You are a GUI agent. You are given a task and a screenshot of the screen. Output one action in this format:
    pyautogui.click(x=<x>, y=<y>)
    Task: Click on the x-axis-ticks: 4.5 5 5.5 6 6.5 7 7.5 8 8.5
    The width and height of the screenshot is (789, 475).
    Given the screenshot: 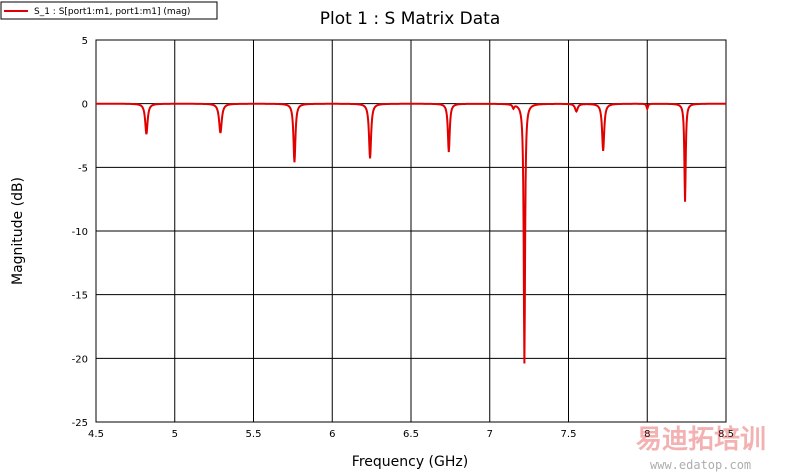 What is the action you would take?
    pyautogui.click(x=411, y=434)
    